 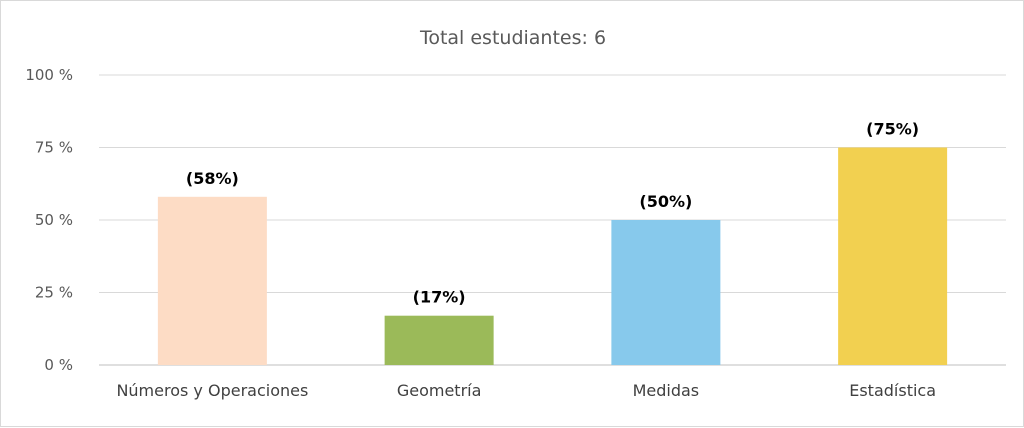 What do you see at coordinates (54, 293) in the screenshot?
I see `y-tick-label: 25 %` at bounding box center [54, 293].